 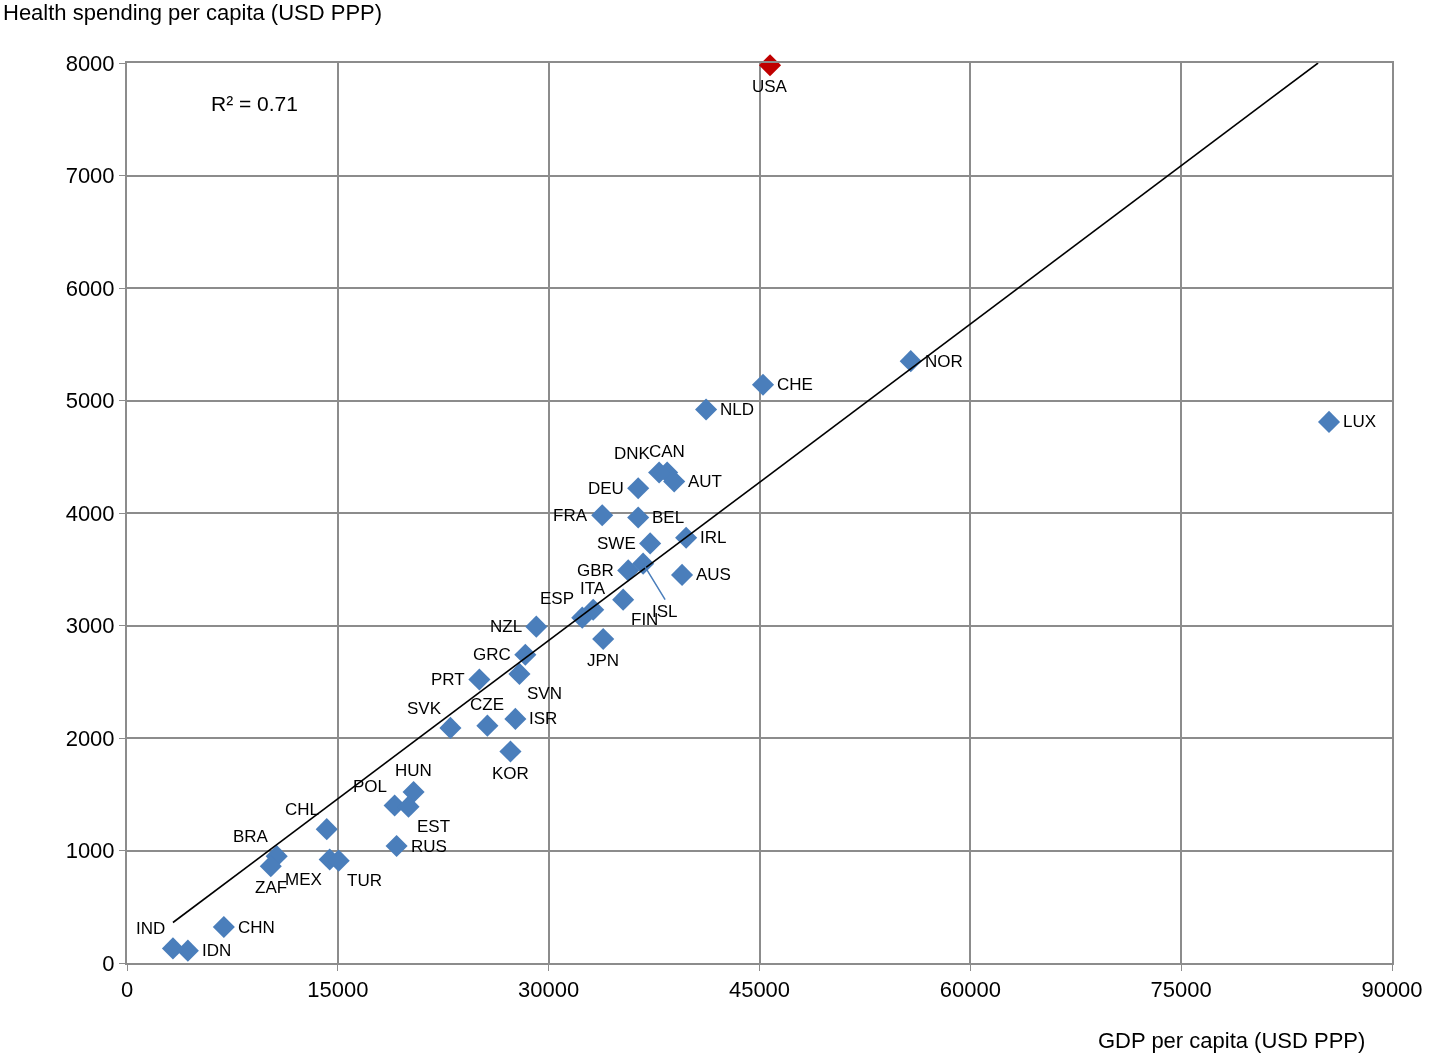 I want to click on annotation: CHL, so click(x=302, y=809).